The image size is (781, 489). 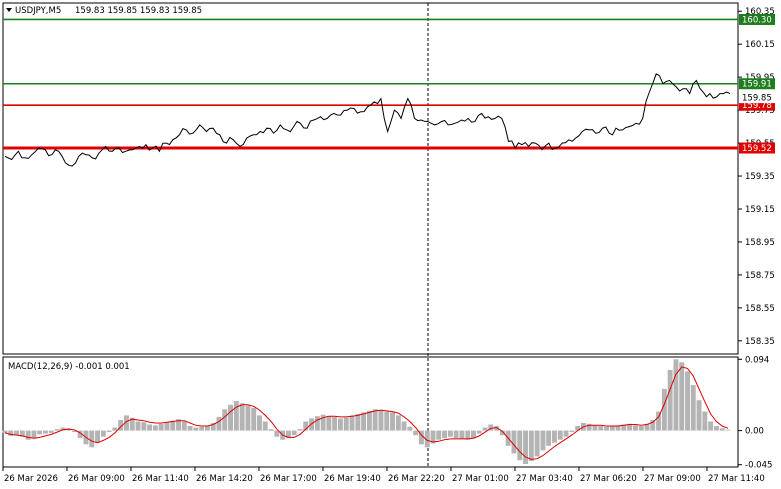 I want to click on time-axis-label: 27 Mar 06:20, so click(x=608, y=479).